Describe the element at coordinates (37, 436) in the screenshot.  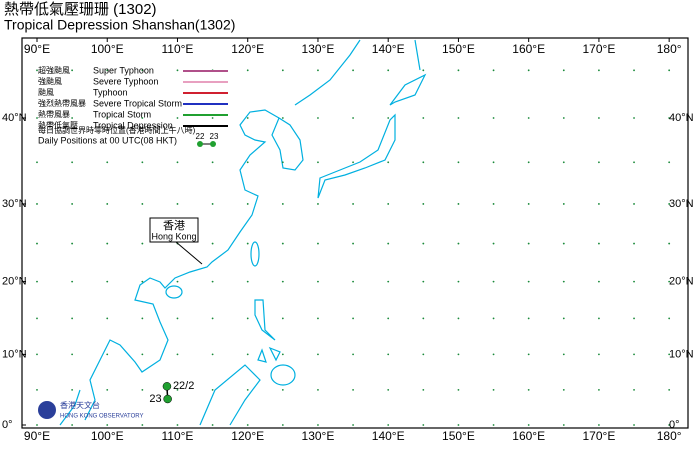
I see `lon-label-bottom: 90°E` at that location.